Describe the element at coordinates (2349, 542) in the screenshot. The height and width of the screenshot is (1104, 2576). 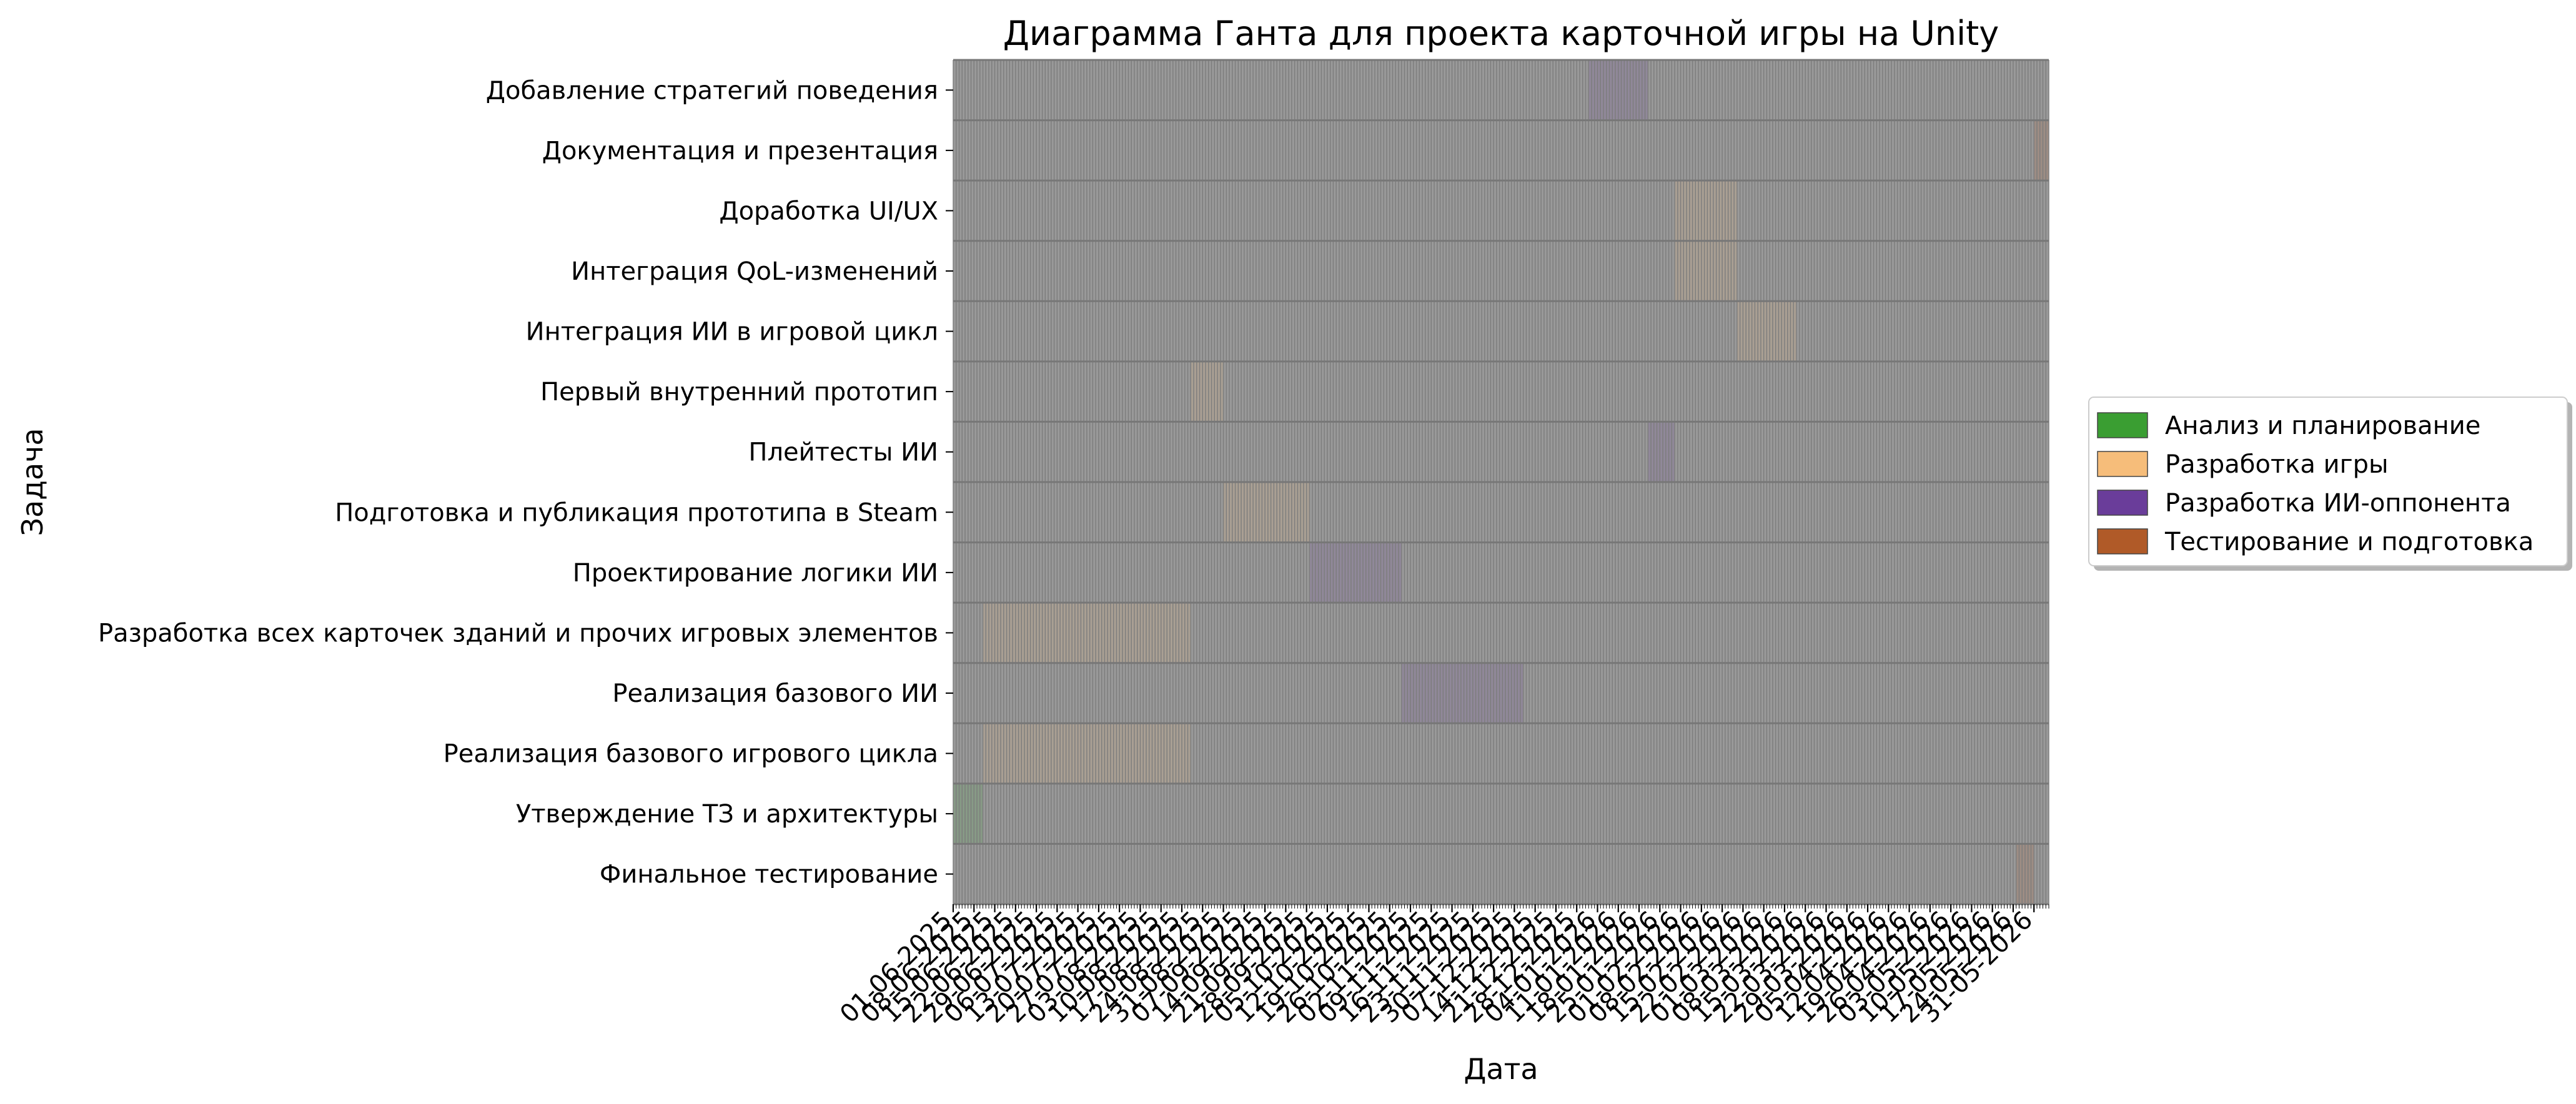
I see `legend-label: Тестирование и подготовка` at that location.